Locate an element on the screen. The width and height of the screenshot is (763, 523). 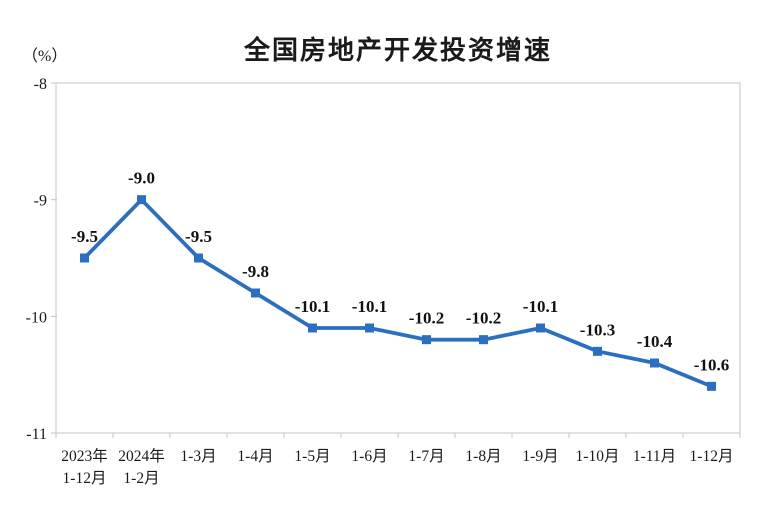
x-axis-category-label: 1-6月 is located at coordinates (369, 456).